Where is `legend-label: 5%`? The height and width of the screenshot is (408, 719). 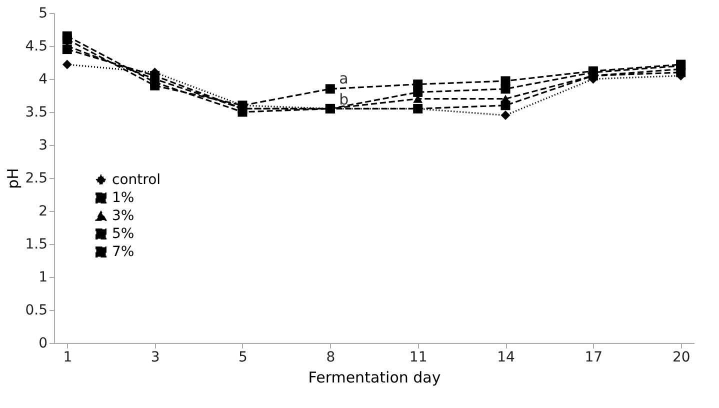 legend-label: 5% is located at coordinates (123, 234).